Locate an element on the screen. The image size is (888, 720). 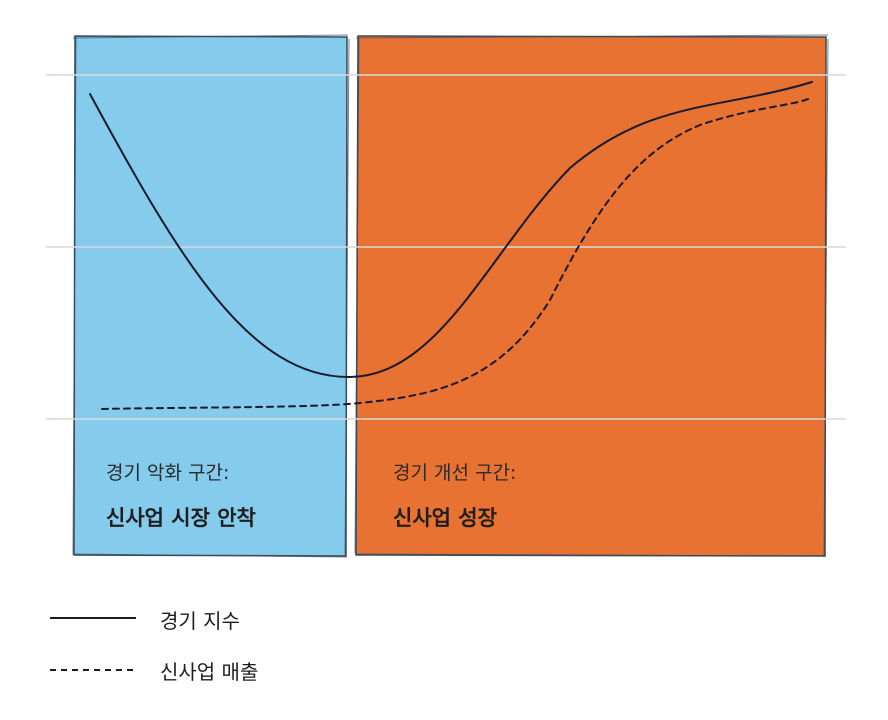
left-phase-sub-label: 경기 악화 구간: is located at coordinates (168, 473).